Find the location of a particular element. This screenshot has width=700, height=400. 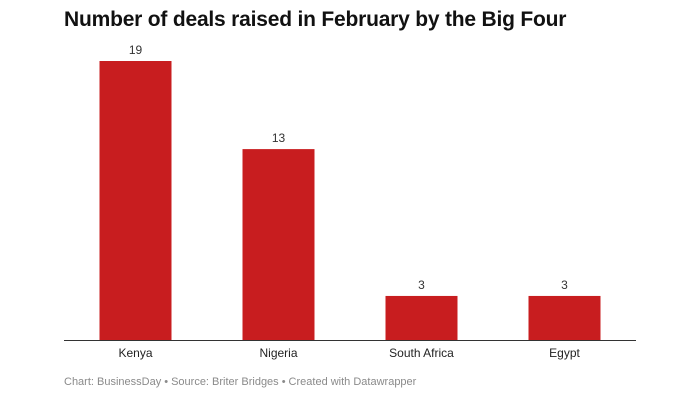

bar-egypt is located at coordinates (564, 317).